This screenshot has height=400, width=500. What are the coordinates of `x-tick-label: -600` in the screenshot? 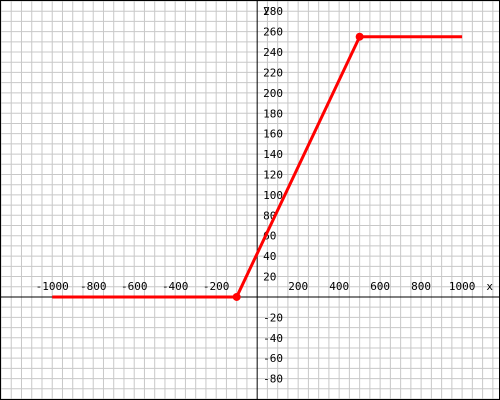 It's located at (134, 286).